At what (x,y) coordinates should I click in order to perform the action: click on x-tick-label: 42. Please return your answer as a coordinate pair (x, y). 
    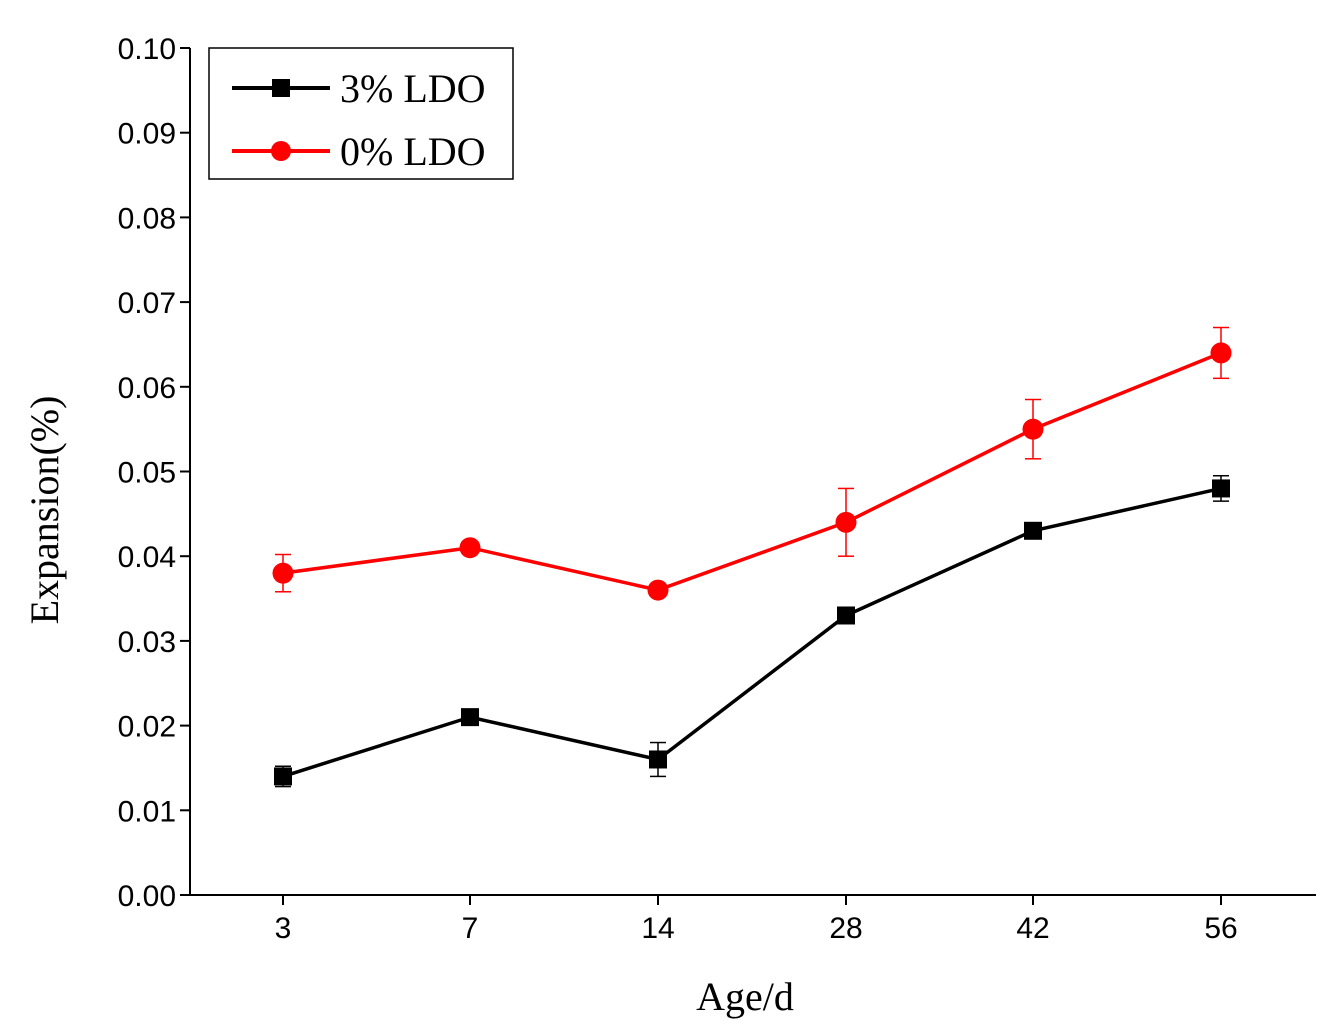
    Looking at the image, I should click on (1032, 928).